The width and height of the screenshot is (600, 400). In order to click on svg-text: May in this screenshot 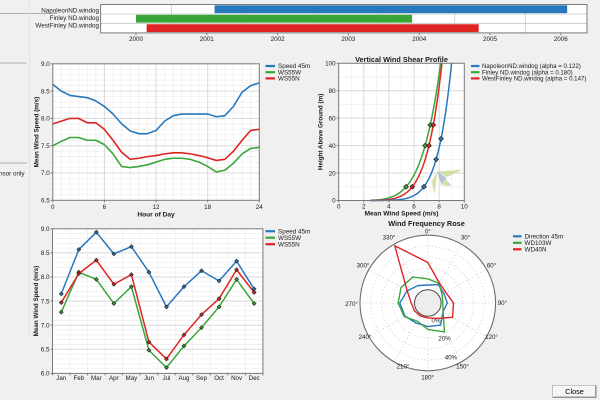, I will do `click(132, 378)`.